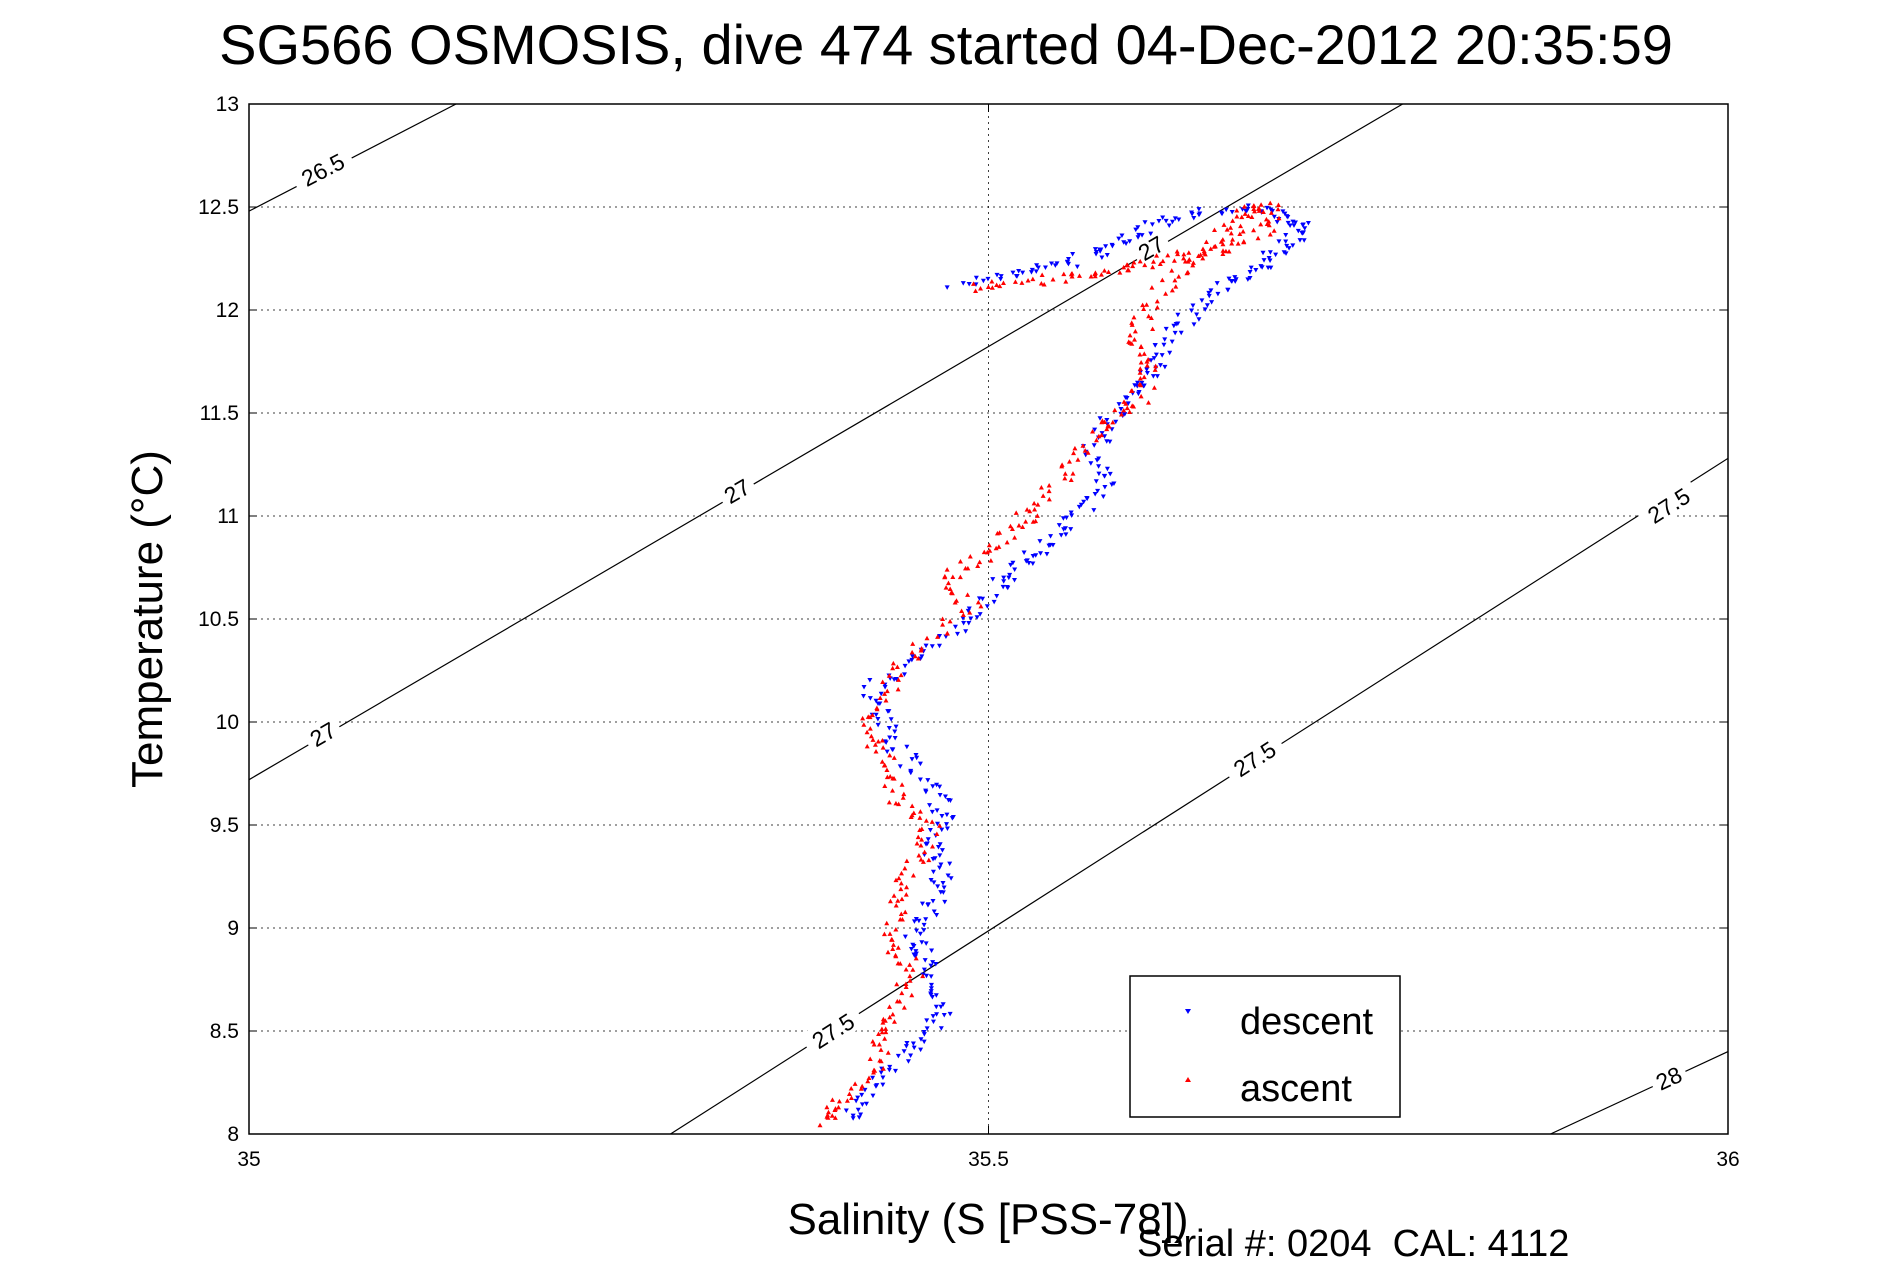  Describe the element at coordinates (1150, 247) in the screenshot. I see `contour-label-background` at that location.